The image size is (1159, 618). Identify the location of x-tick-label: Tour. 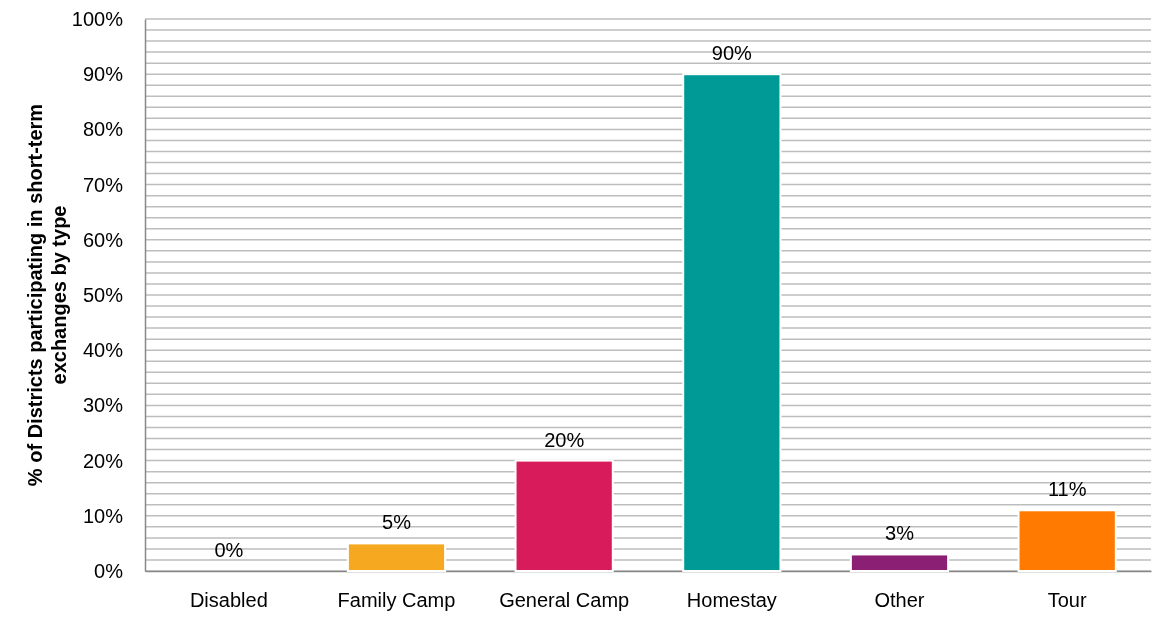
(1067, 600).